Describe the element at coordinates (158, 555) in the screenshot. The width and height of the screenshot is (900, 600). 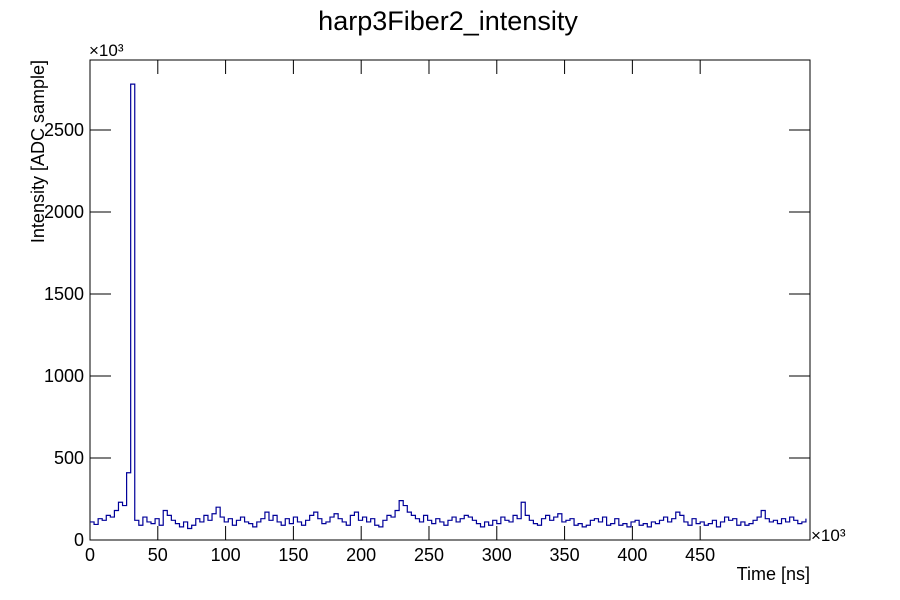
I see `x-tick-label: 50` at that location.